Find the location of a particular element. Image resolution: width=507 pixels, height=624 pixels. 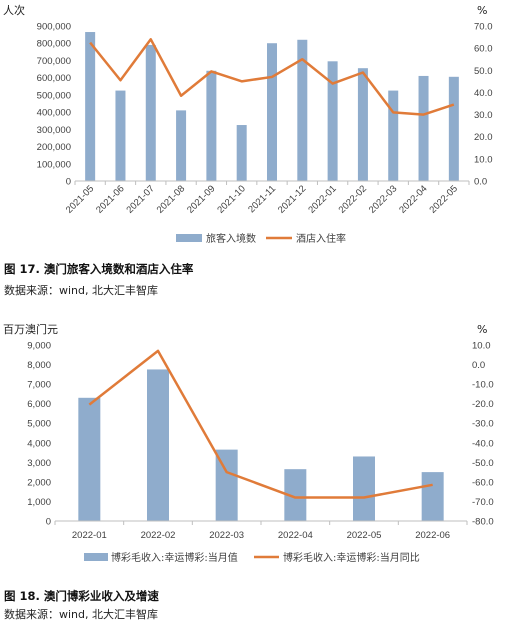

left-tick-label: 8,000 is located at coordinates (39, 365).